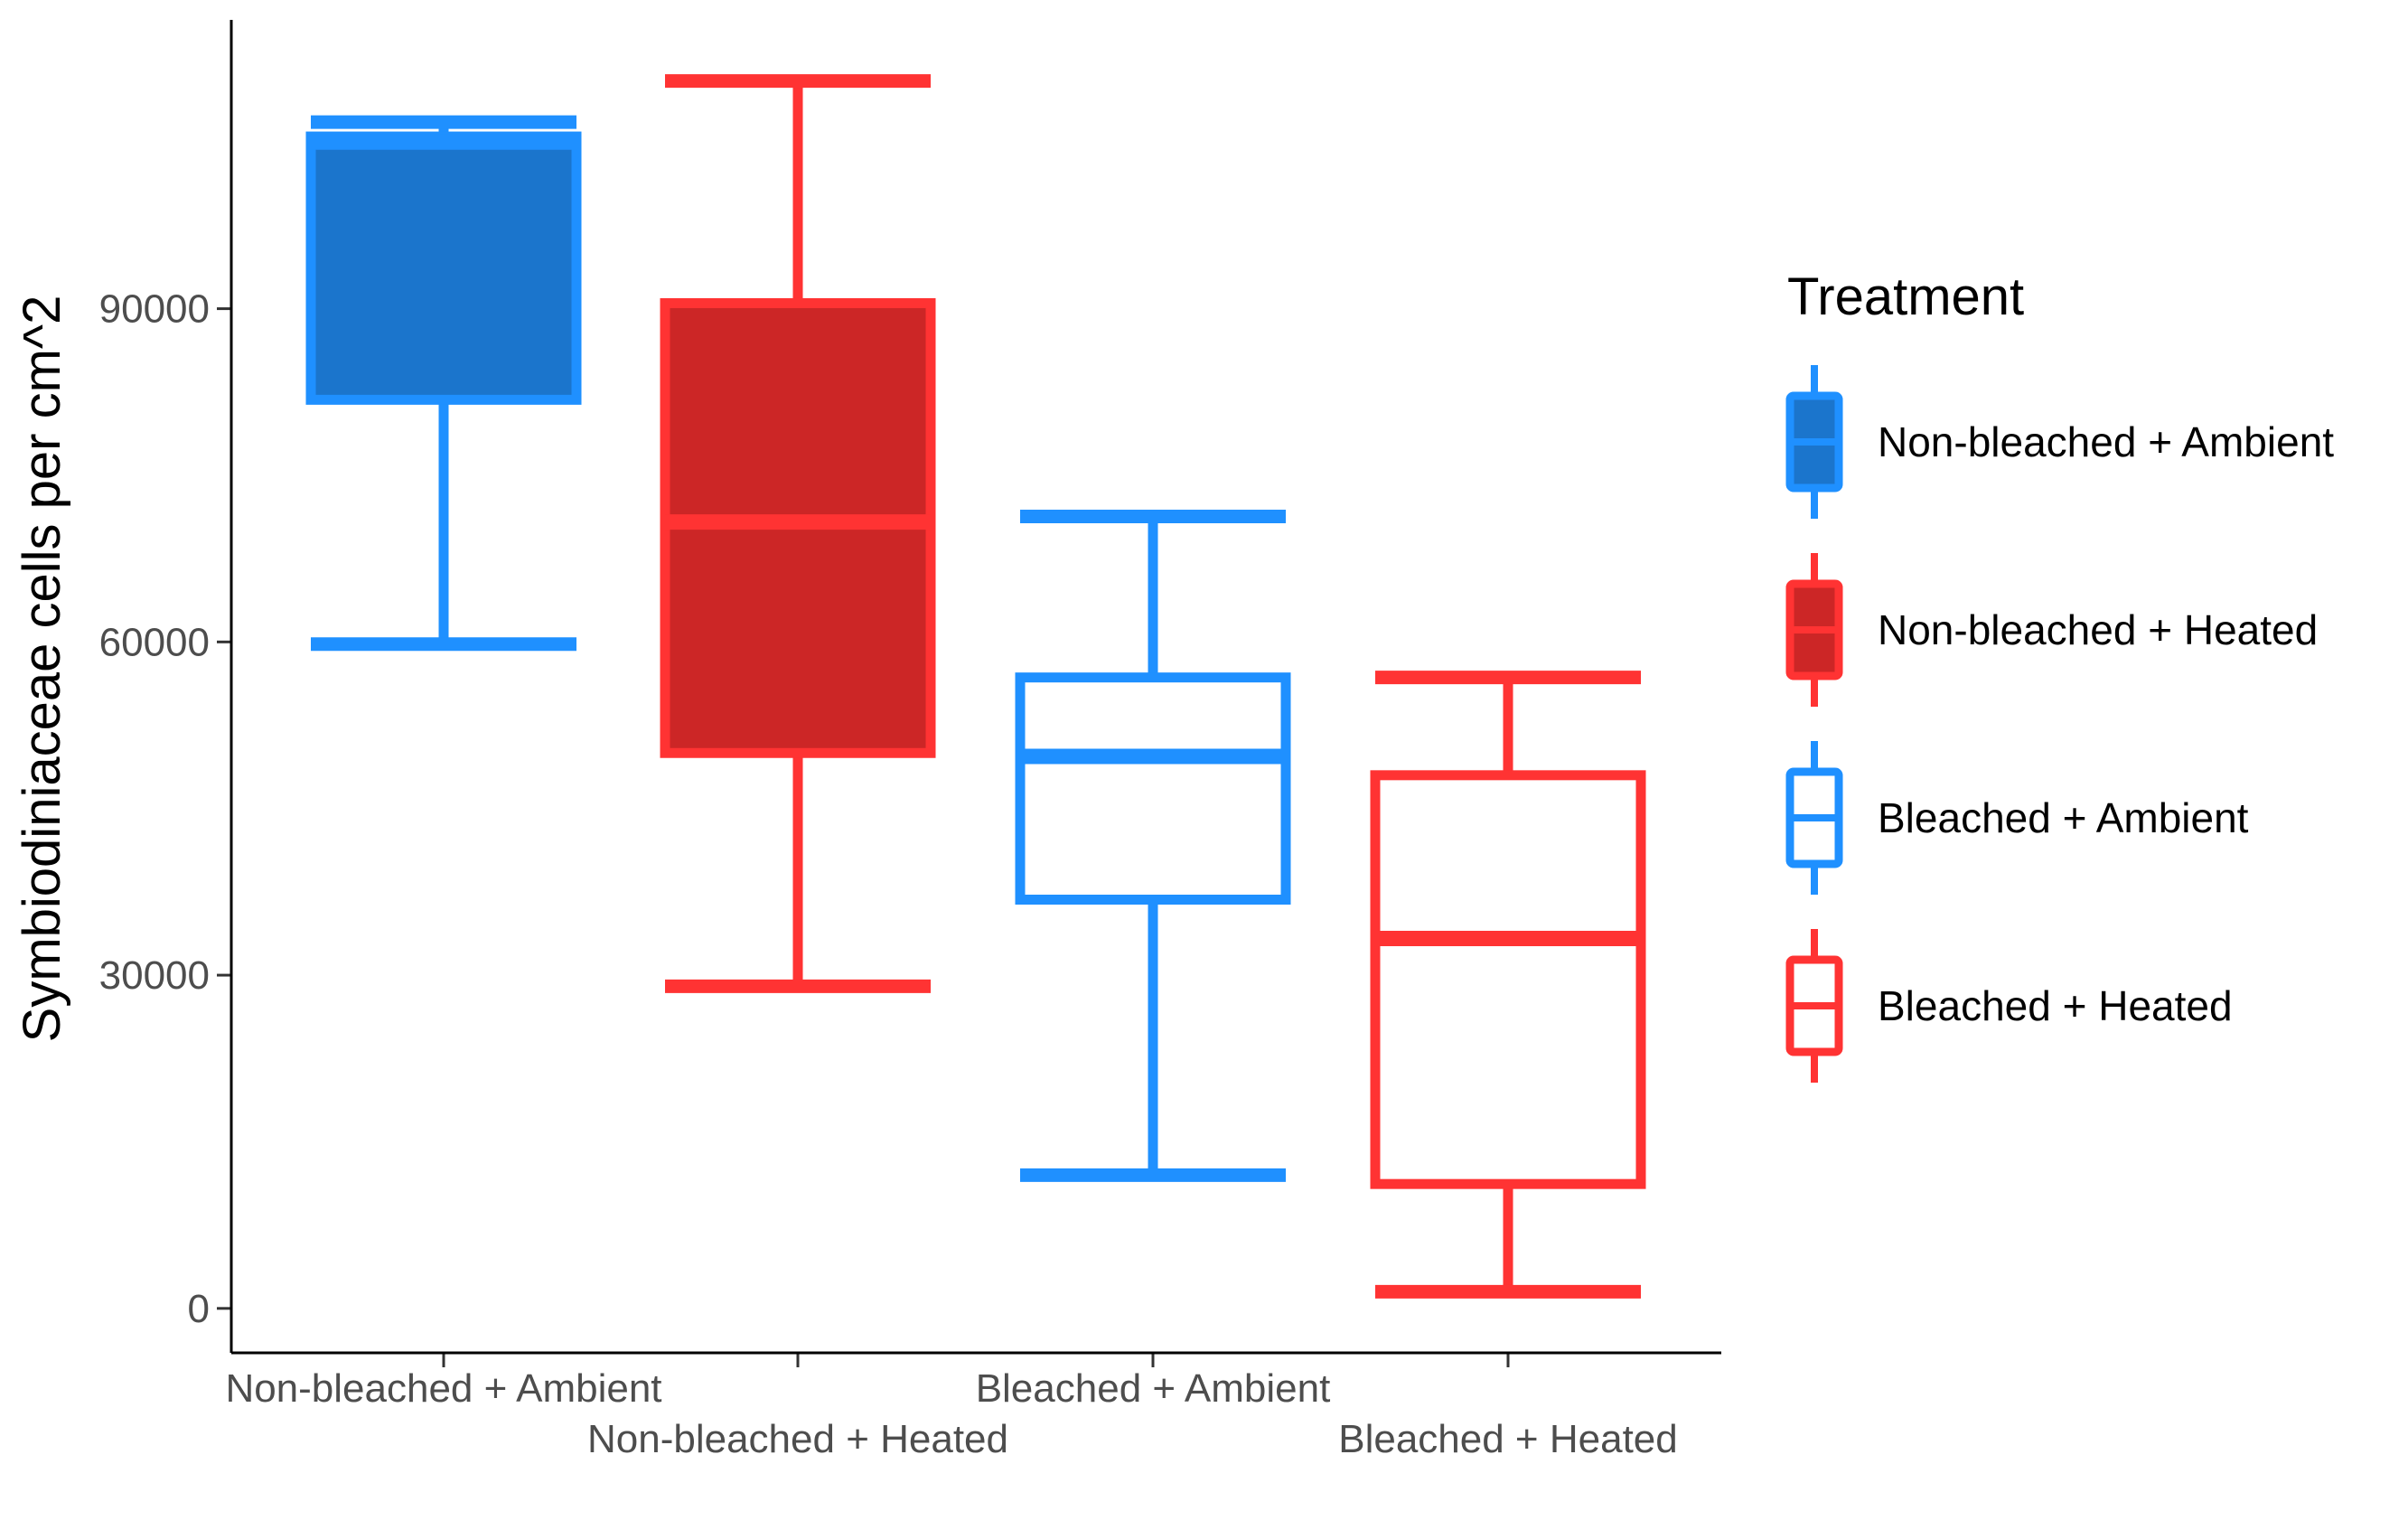 Image resolution: width=2408 pixels, height=1539 pixels. What do you see at coordinates (154, 642) in the screenshot?
I see `y-tick-label: 60000` at bounding box center [154, 642].